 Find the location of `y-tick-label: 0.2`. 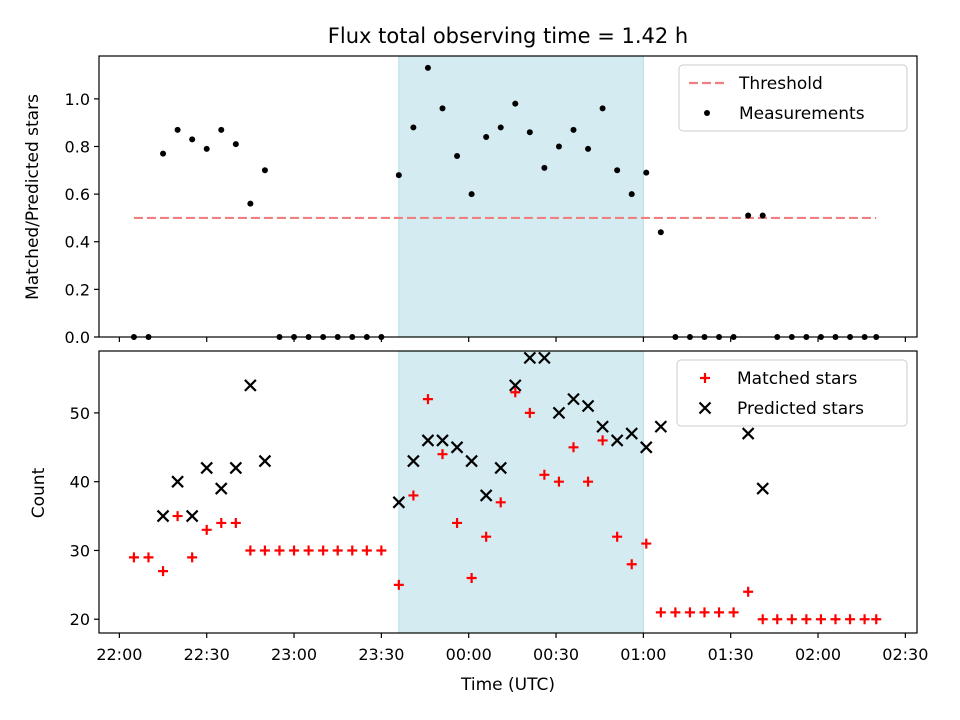

y-tick-label: 0.2 is located at coordinates (77, 289).